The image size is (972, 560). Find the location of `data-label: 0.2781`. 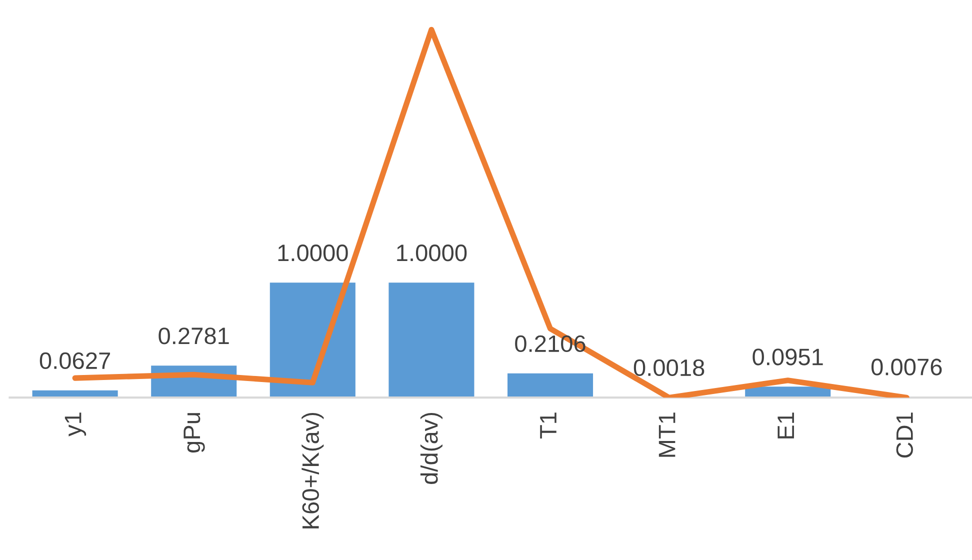

data-label: 0.2781 is located at coordinates (193, 336).